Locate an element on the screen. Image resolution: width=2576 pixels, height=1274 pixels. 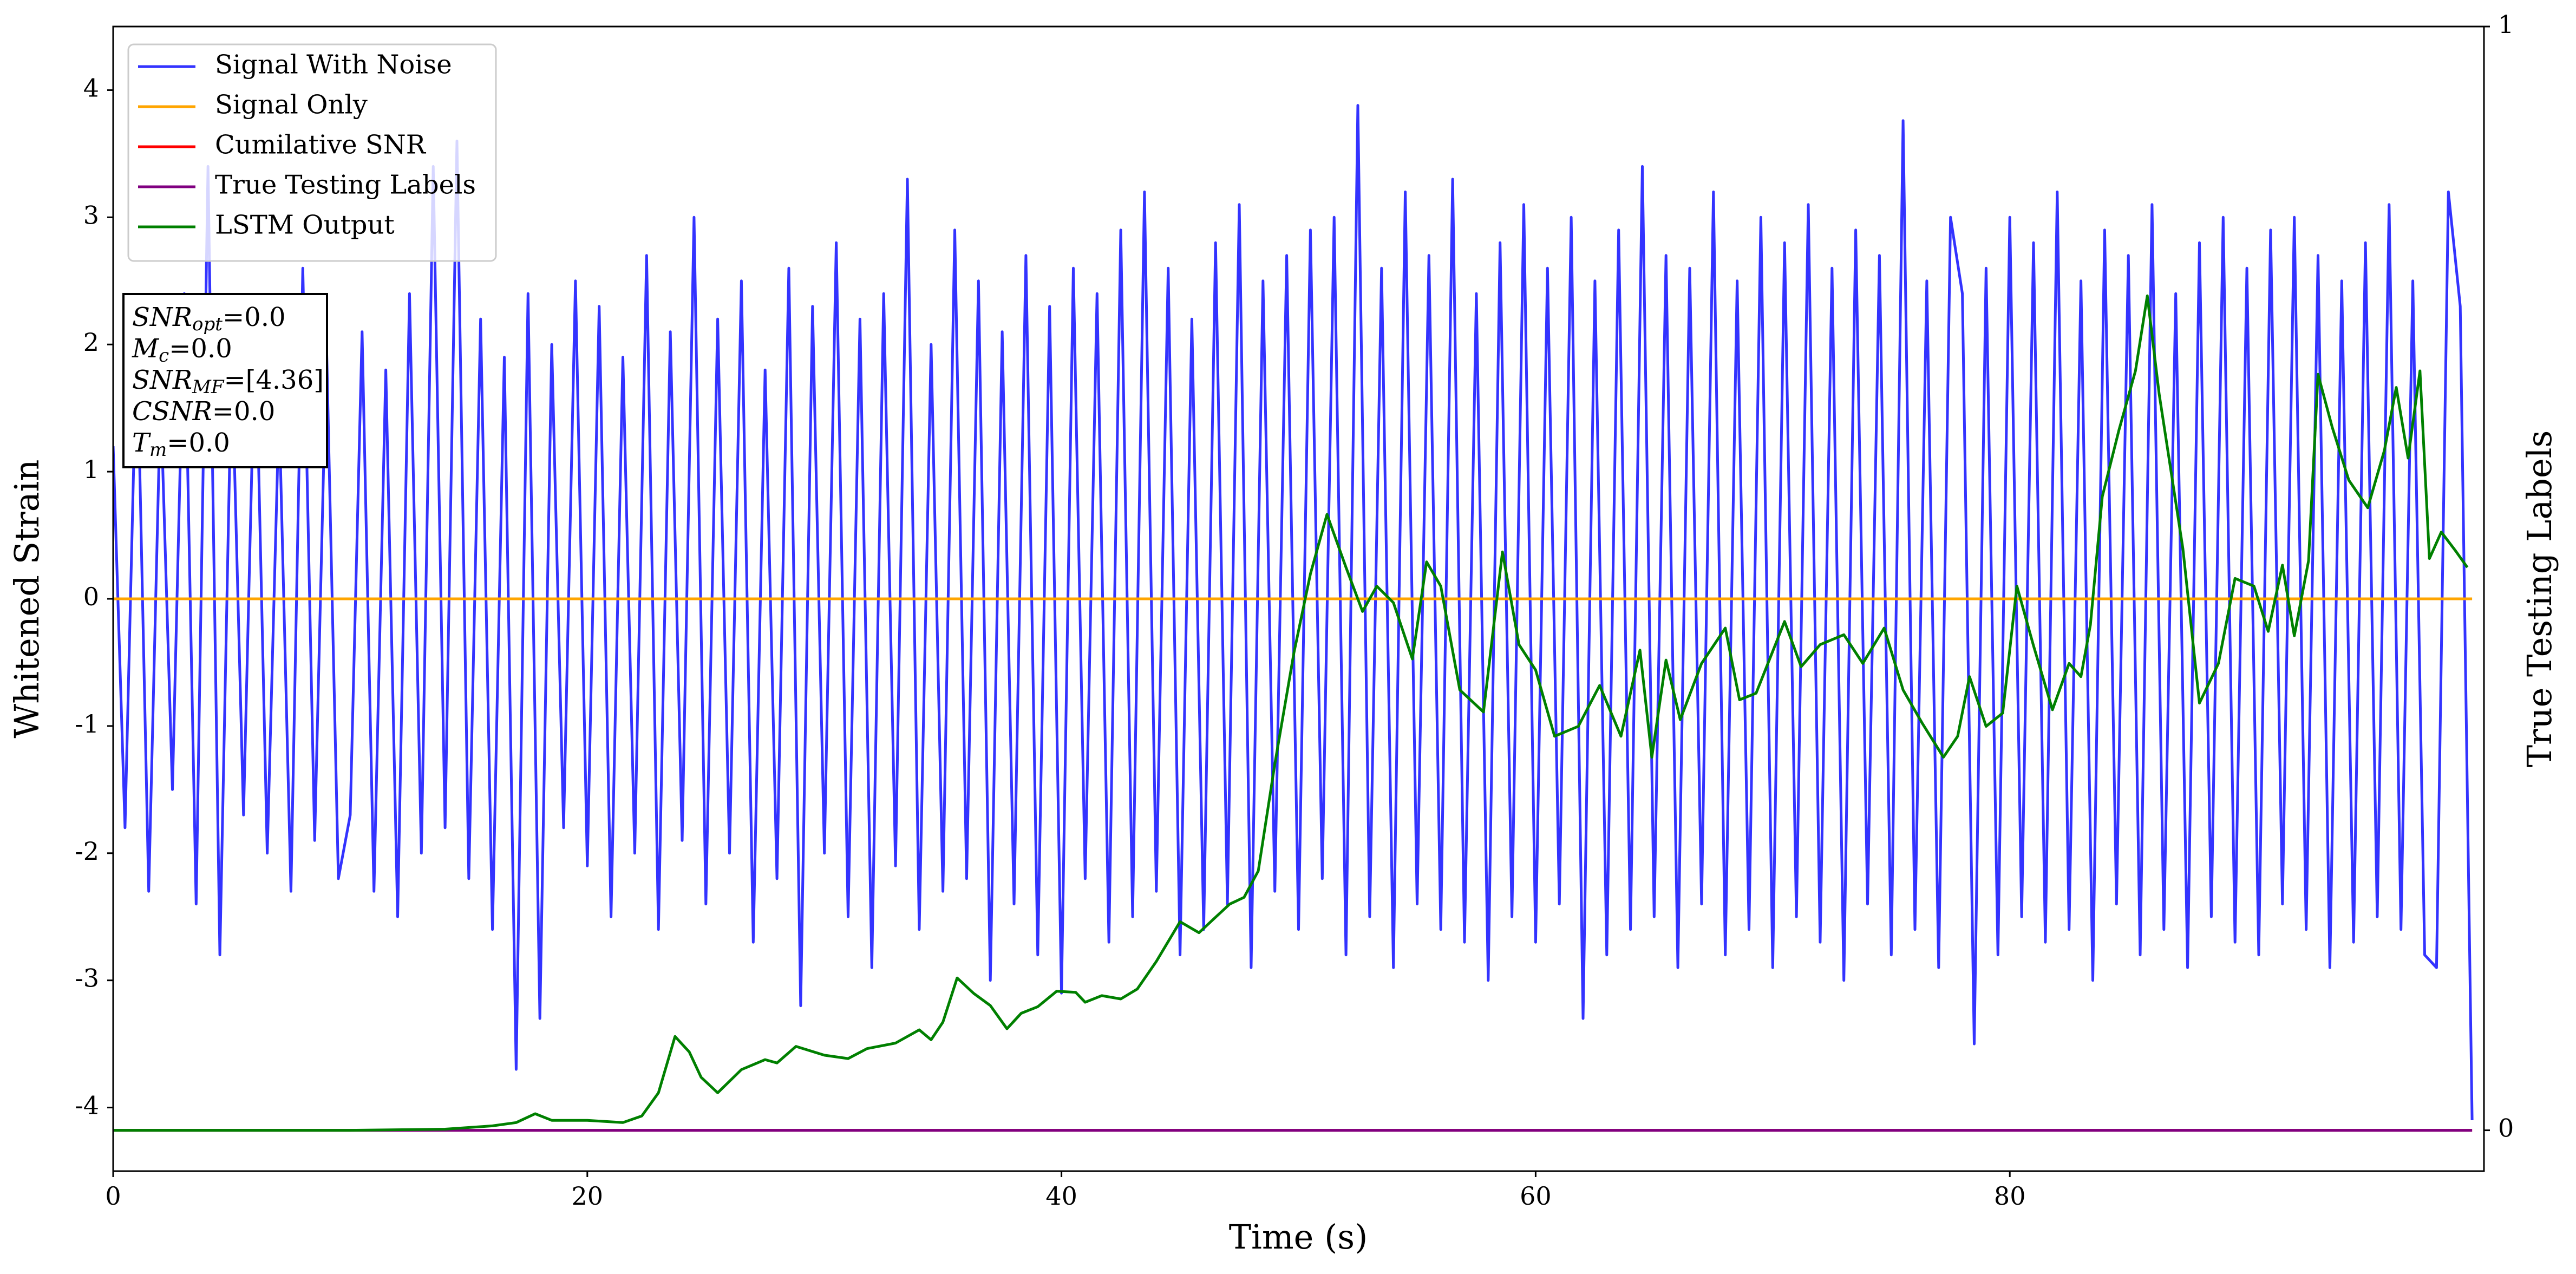
y-tick-label: 1 is located at coordinates (91, 469).